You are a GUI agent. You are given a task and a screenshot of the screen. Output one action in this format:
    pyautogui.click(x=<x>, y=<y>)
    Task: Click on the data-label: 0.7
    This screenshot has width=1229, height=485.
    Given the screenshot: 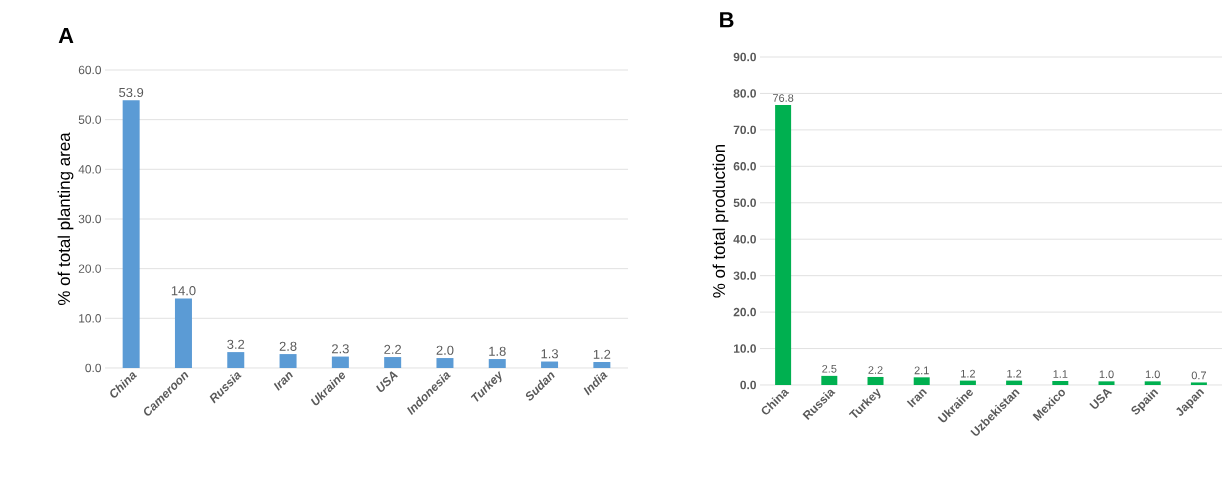 What is the action you would take?
    pyautogui.click(x=1198, y=375)
    